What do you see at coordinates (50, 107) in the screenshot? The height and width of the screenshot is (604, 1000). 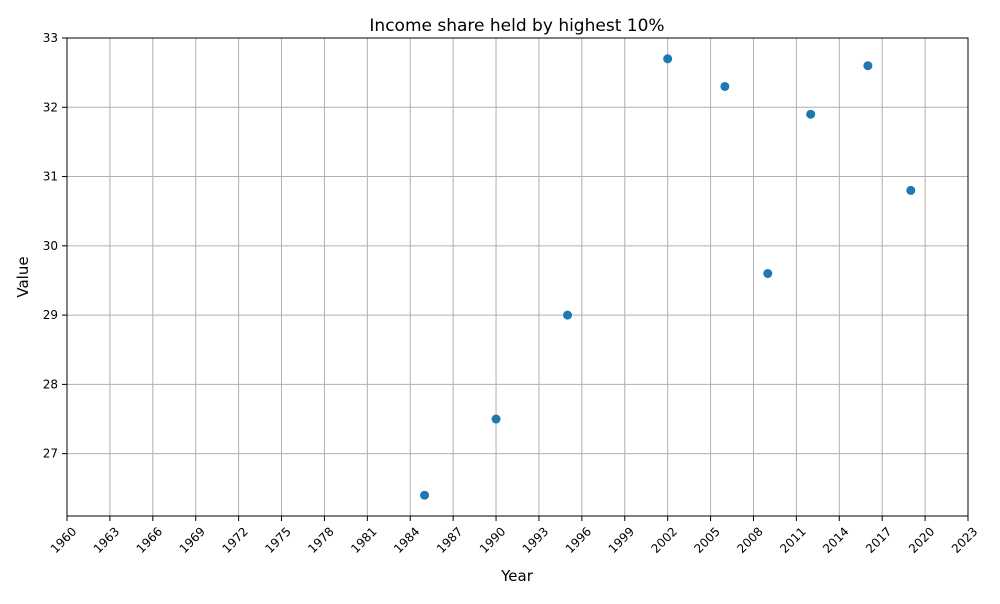 I see `y-tick-label: 32` at bounding box center [50, 107].